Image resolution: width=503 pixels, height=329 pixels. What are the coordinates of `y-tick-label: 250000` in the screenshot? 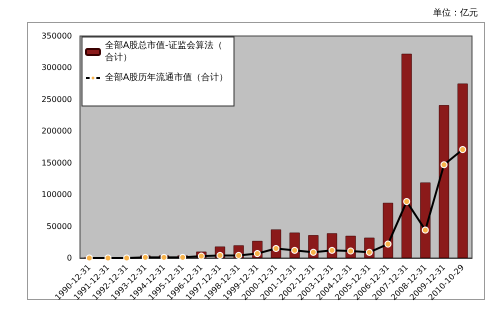 It's located at (56, 99).